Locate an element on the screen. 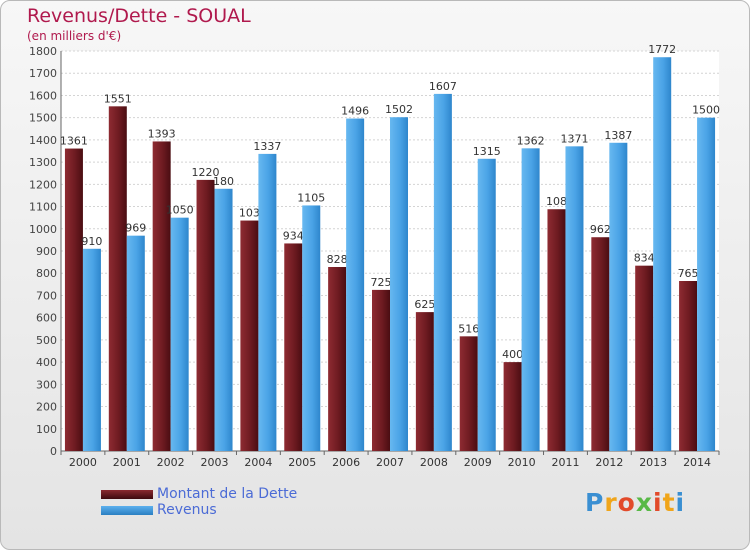  y-tick-label: 800 is located at coordinates (46, 273).